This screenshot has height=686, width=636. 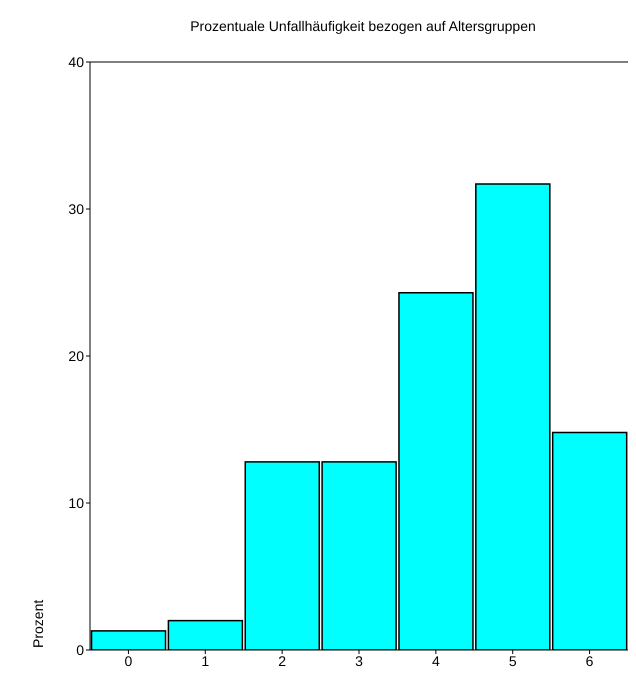 I want to click on x-tick-label: 0, so click(x=128, y=660).